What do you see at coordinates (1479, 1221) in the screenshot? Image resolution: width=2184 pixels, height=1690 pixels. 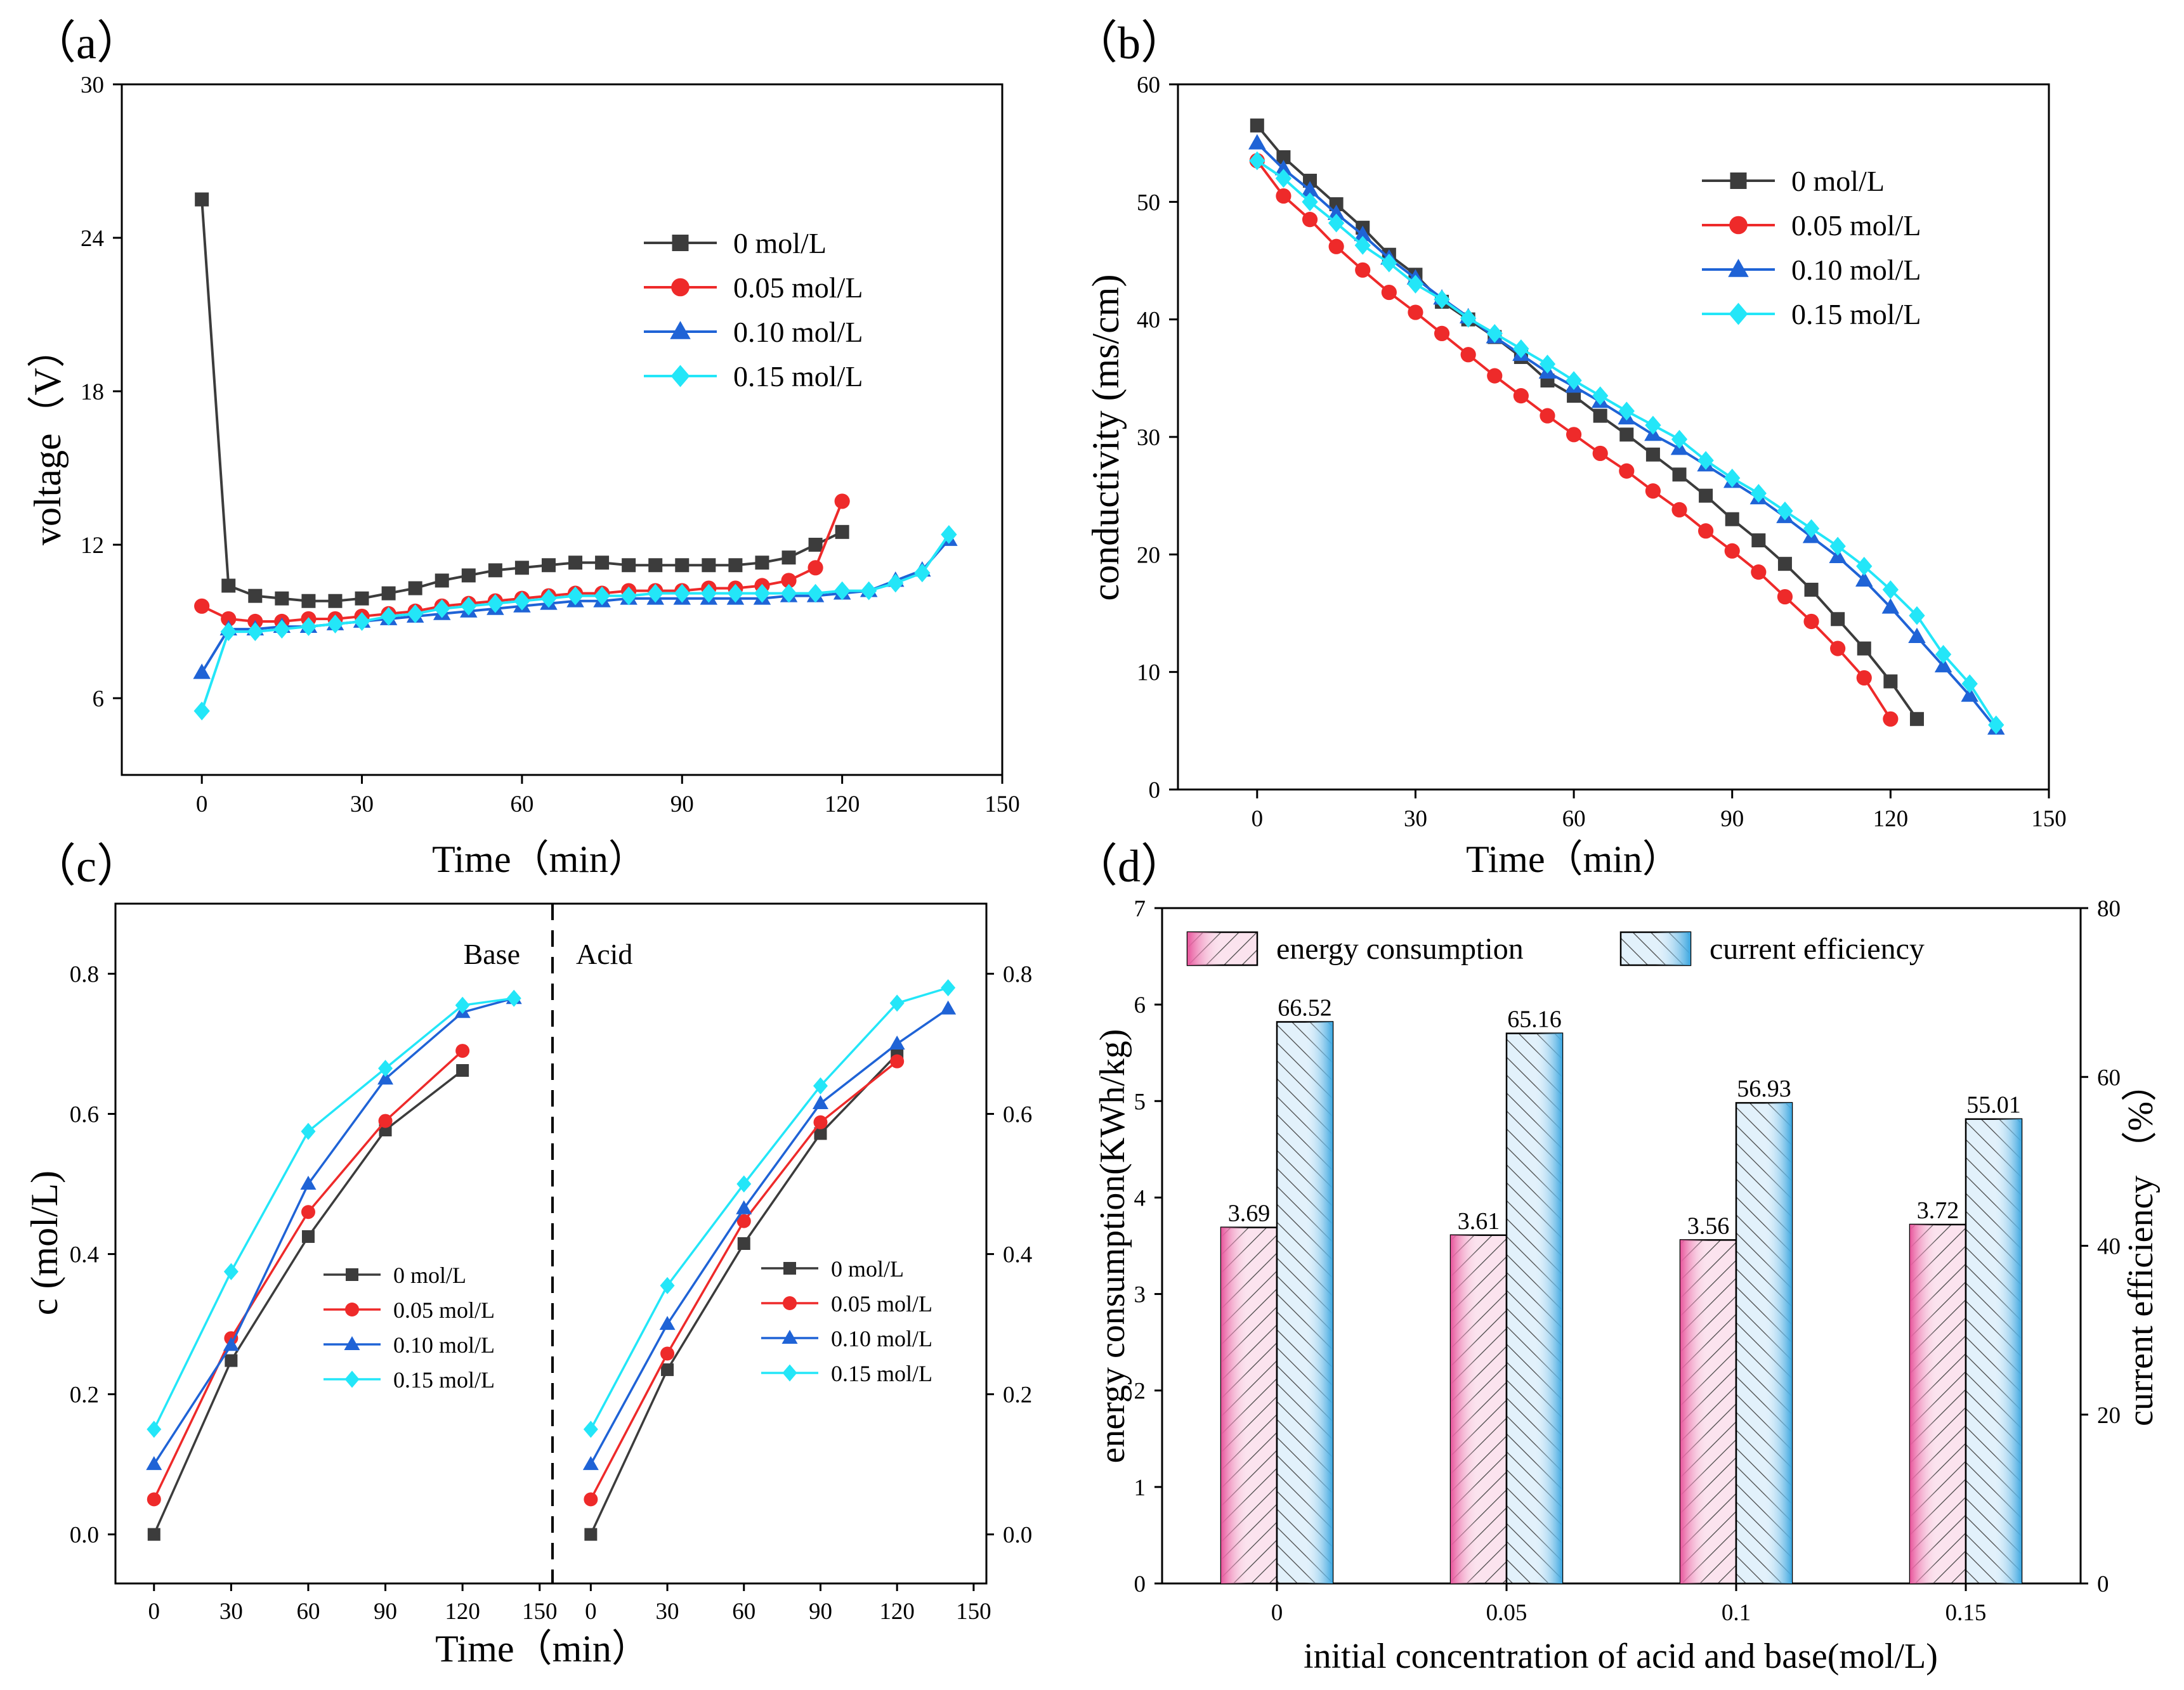 I see `bar-value-label: 3.61` at bounding box center [1479, 1221].